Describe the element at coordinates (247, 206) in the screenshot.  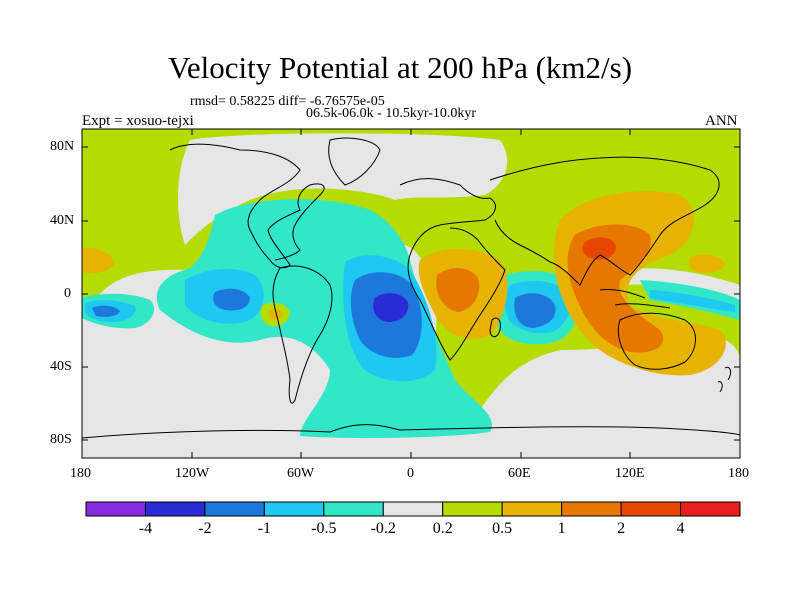
I see `coast-north-america` at that location.